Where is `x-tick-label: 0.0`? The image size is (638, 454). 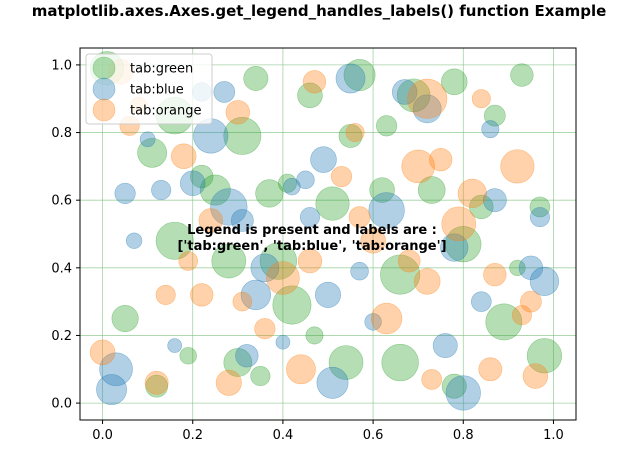
x-tick-label: 0.0 is located at coordinates (102, 435).